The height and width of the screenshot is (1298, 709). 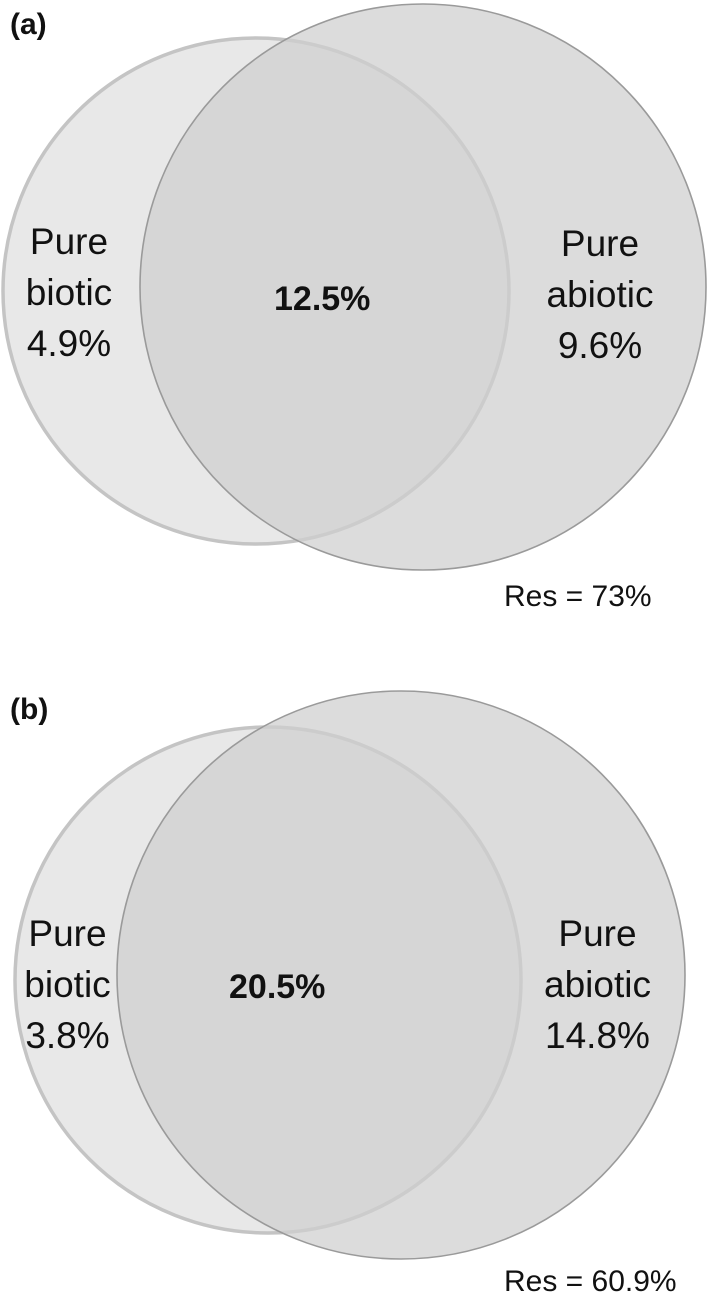 I want to click on panel-label-b: (b), so click(x=29, y=709).